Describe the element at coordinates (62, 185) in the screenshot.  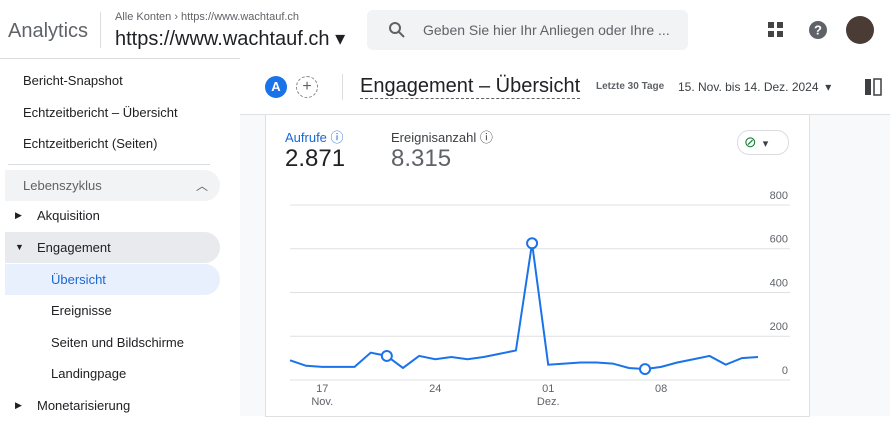
I see `section-title: Lebenszyklus` at that location.